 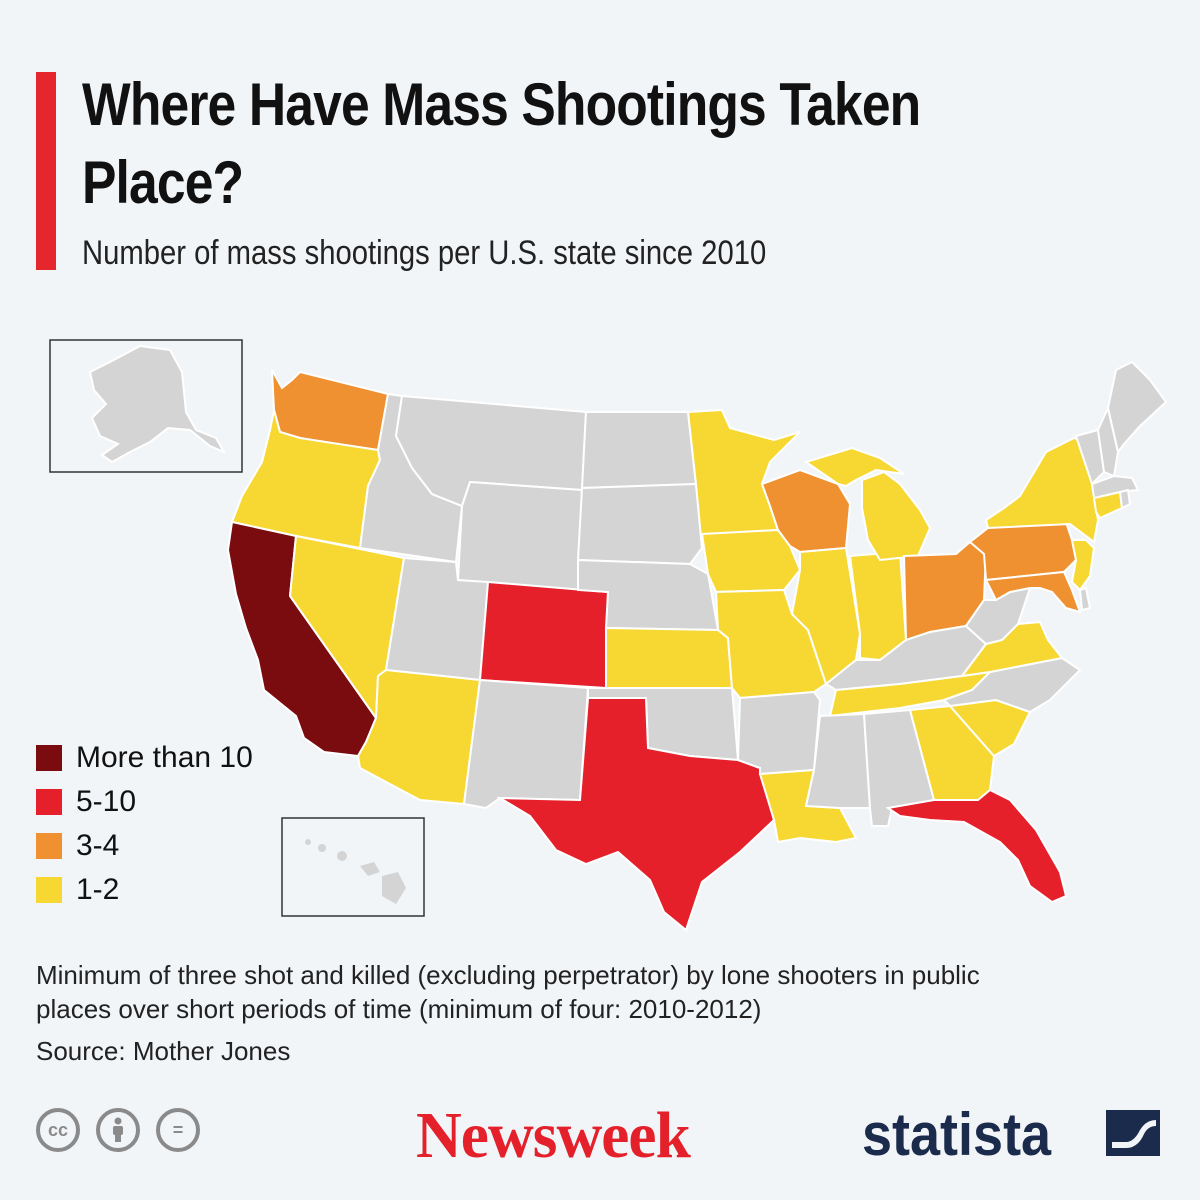 I want to click on legend-item-more-than-10: More than 10, so click(x=144, y=758).